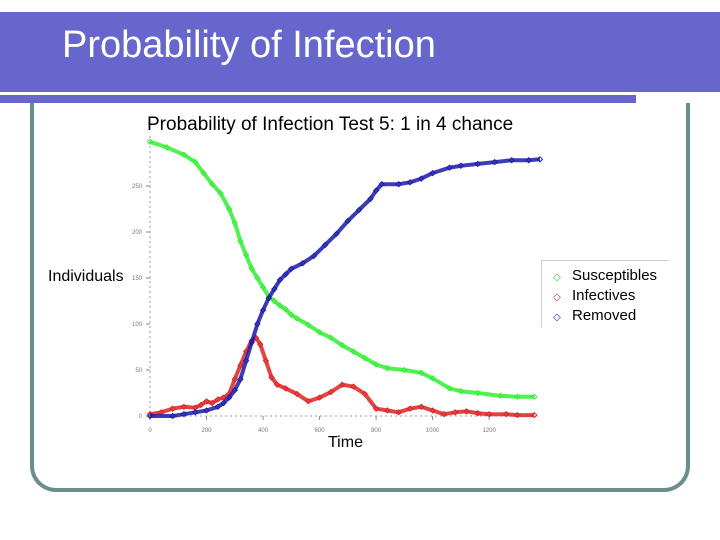 The height and width of the screenshot is (540, 720). I want to click on legend-item-susceptibles: ◇ Susceptibles, so click(603, 275).